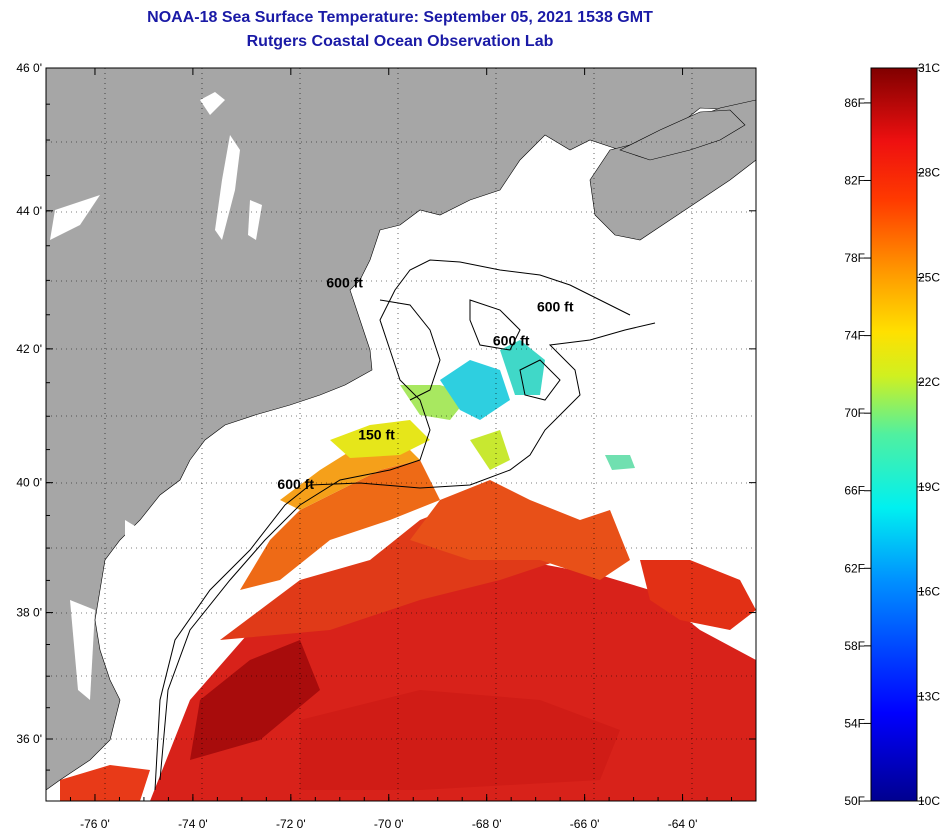 The height and width of the screenshot is (832, 952). I want to click on colorbar-celsius-label: 16C, so click(929, 592).